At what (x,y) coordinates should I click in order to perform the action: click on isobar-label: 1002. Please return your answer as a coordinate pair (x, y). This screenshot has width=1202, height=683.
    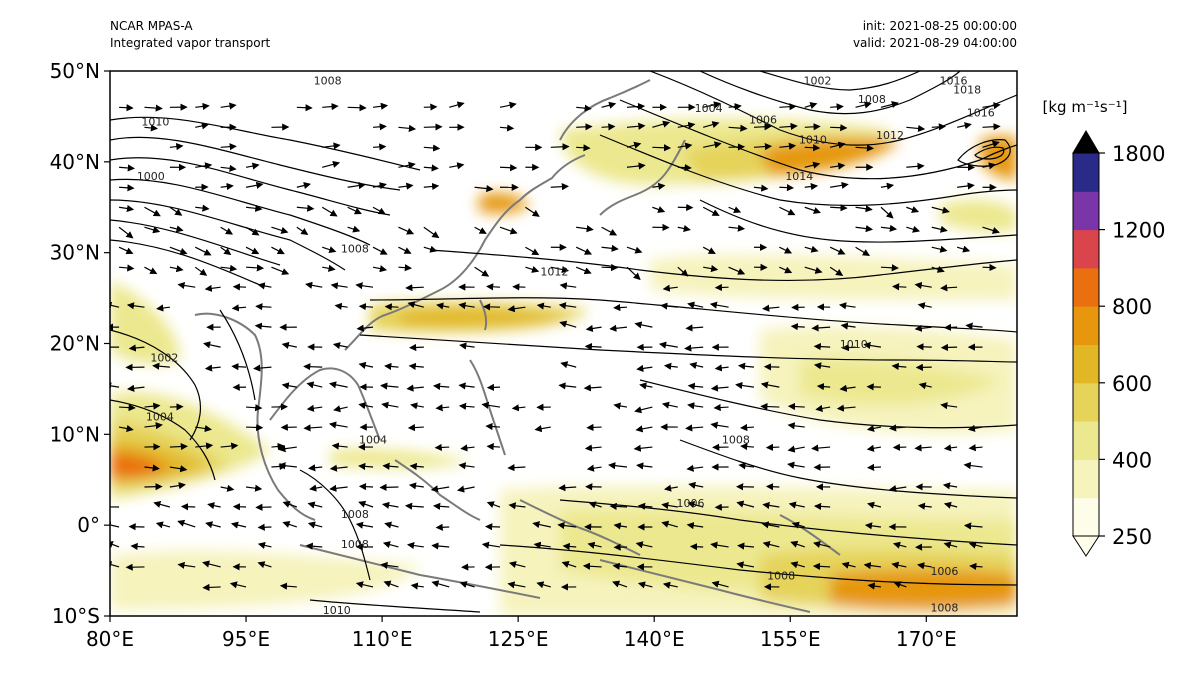
    Looking at the image, I should click on (817, 81).